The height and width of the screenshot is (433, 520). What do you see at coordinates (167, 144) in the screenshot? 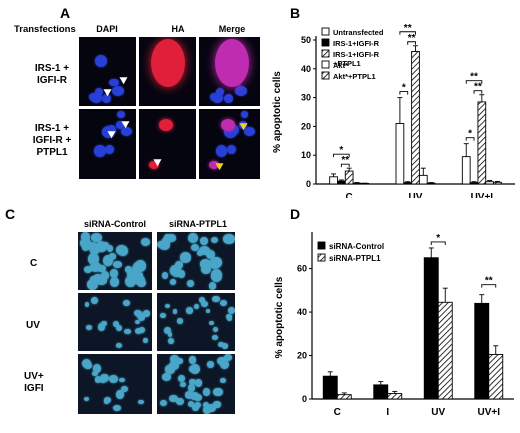
I see `ha-image-row2` at bounding box center [167, 144].